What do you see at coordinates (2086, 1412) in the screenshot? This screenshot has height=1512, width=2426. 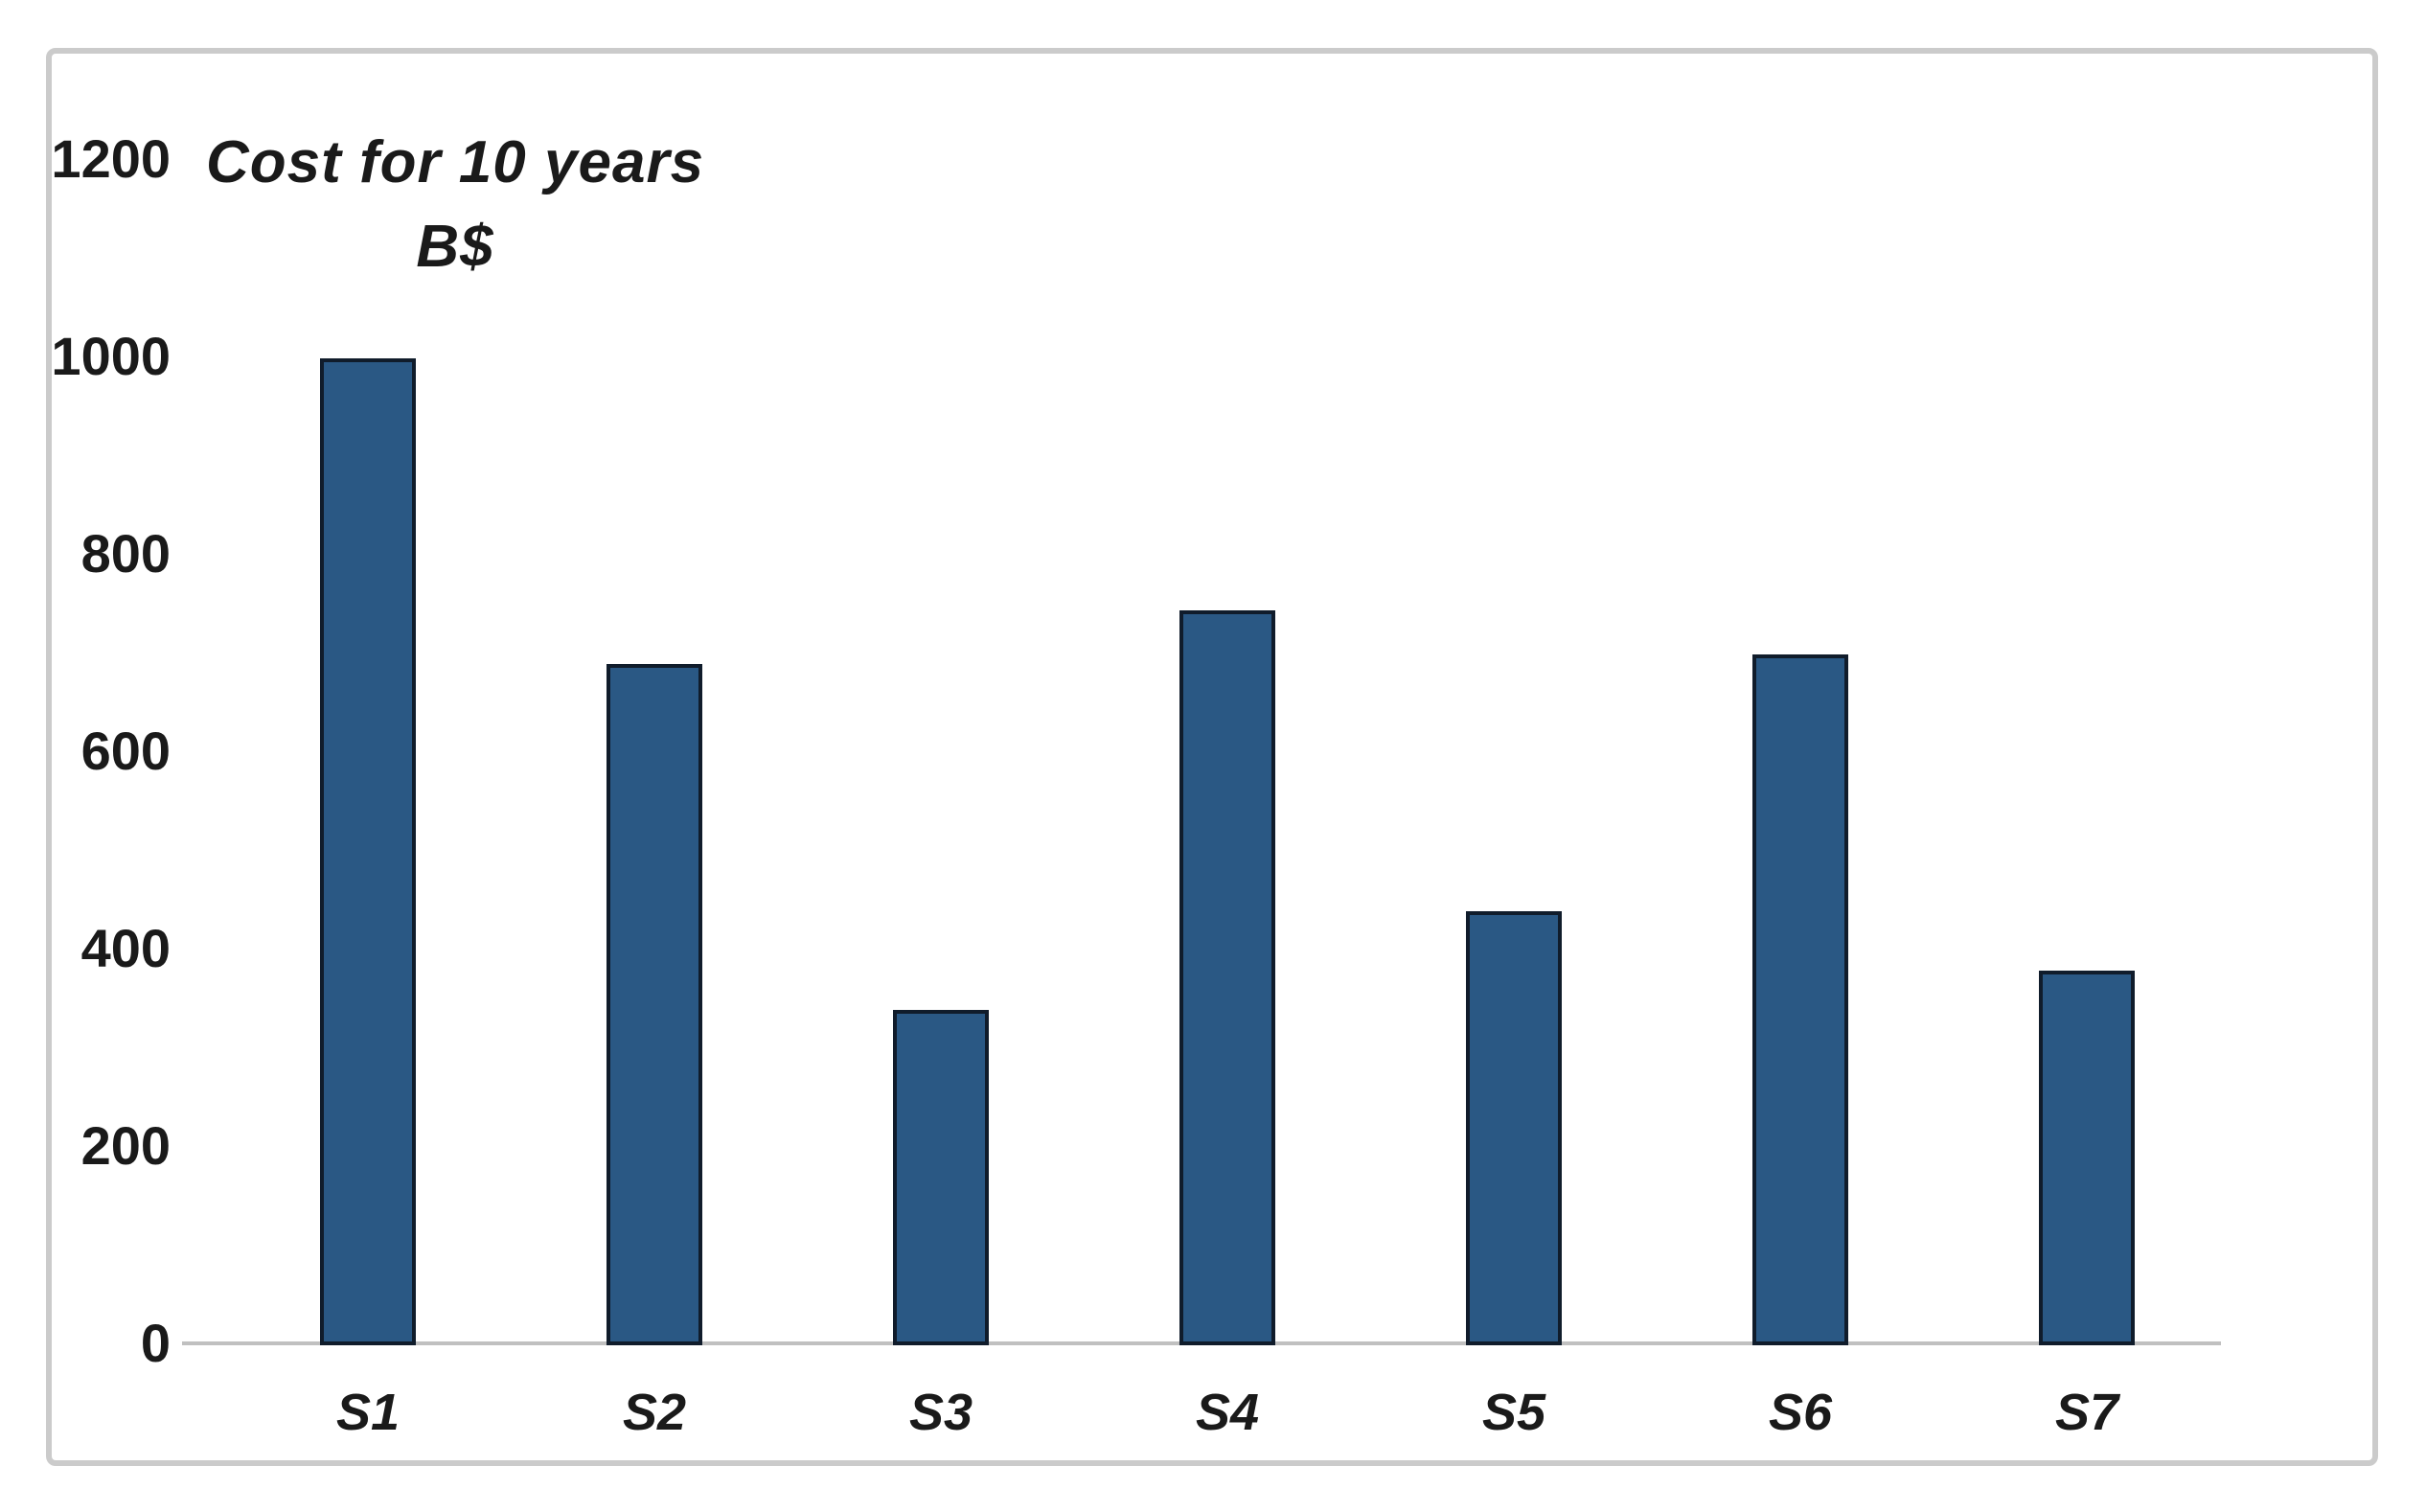 I see `x-tick-label-s7: S7` at bounding box center [2086, 1412].